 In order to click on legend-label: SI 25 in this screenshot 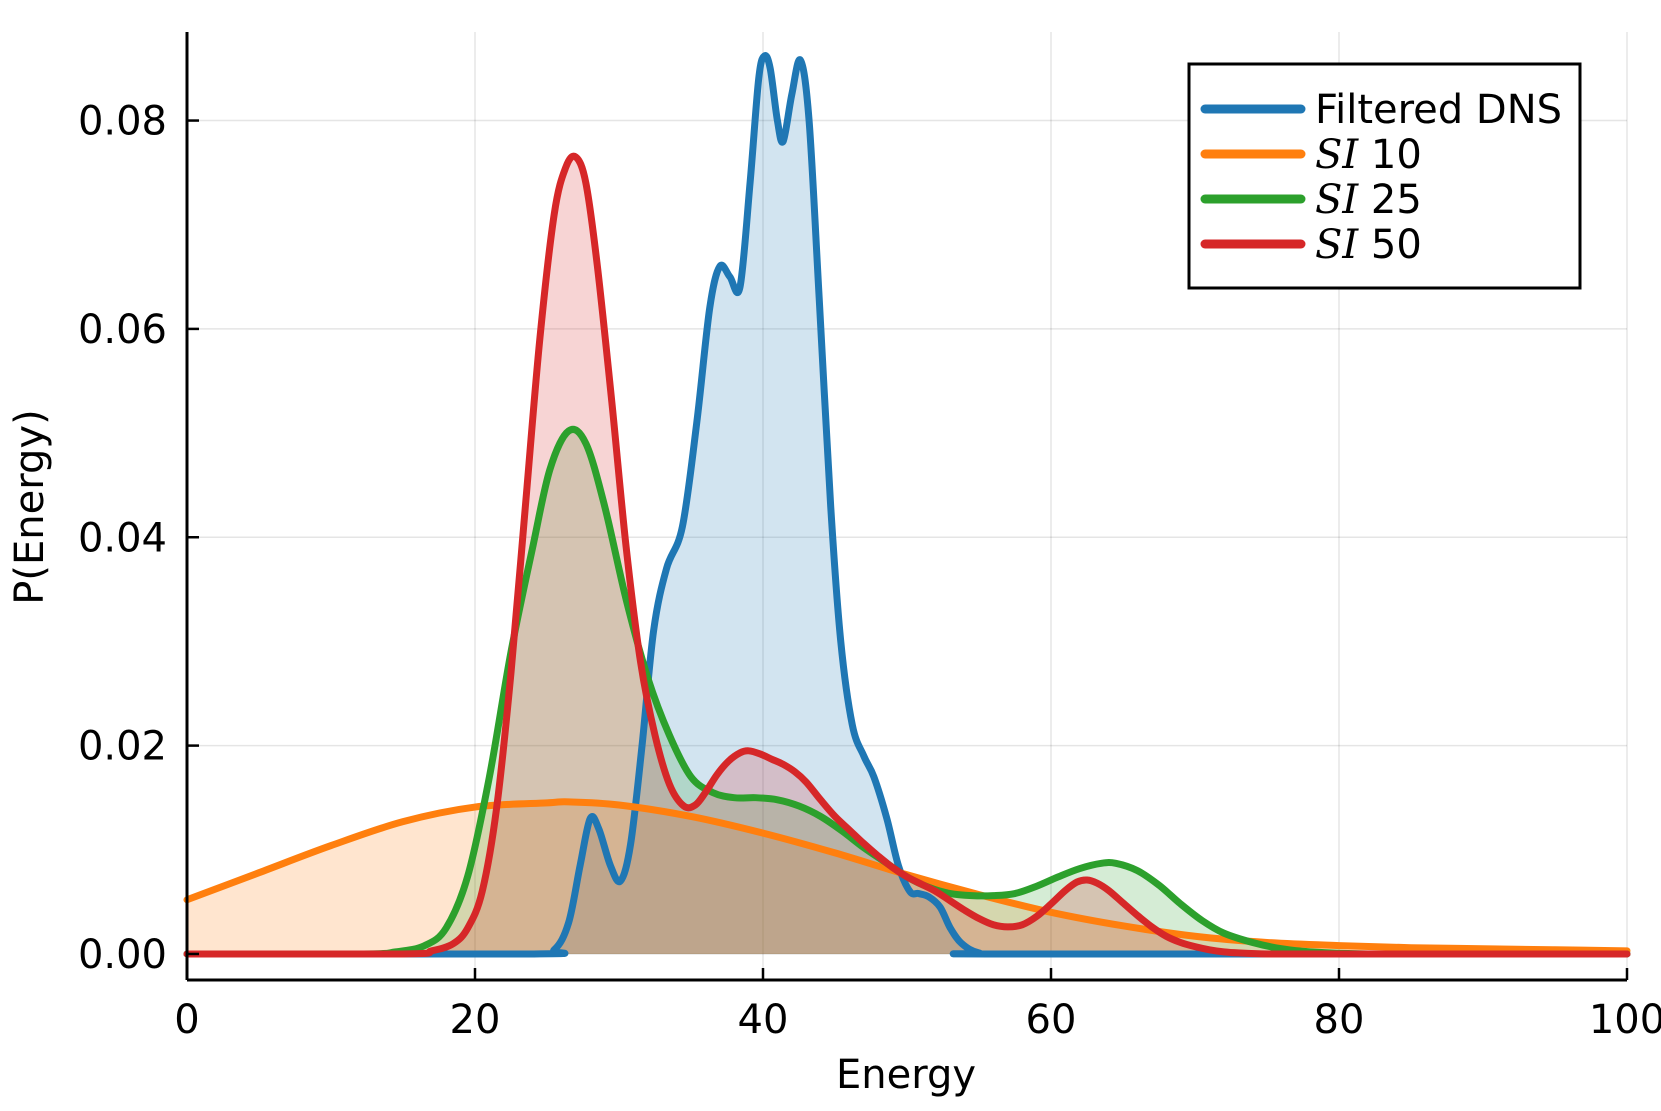, I will do `click(1368, 200)`.